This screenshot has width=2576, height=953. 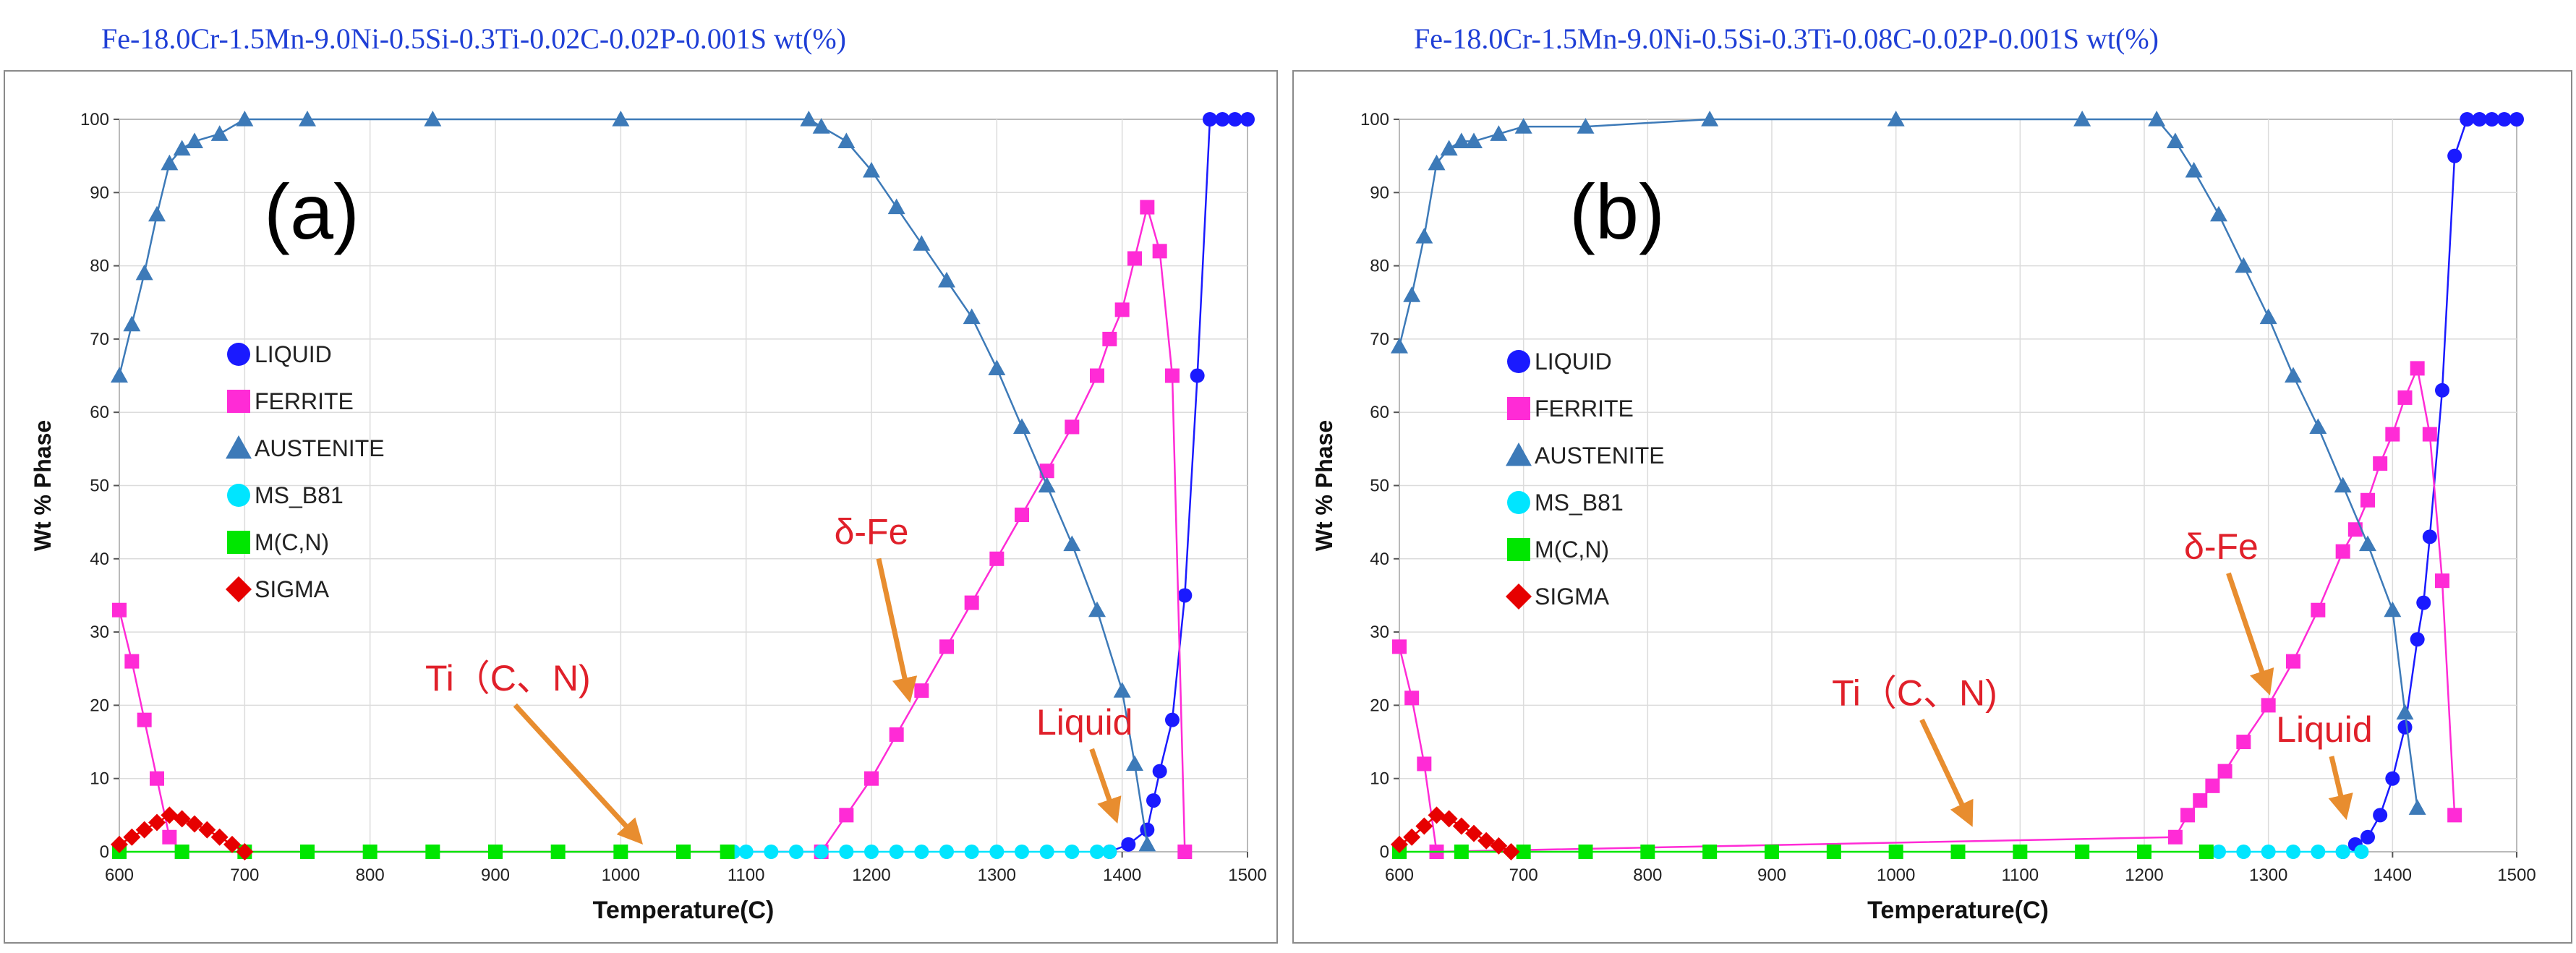 I want to click on x-tick-label: 900, so click(x=1771, y=875).